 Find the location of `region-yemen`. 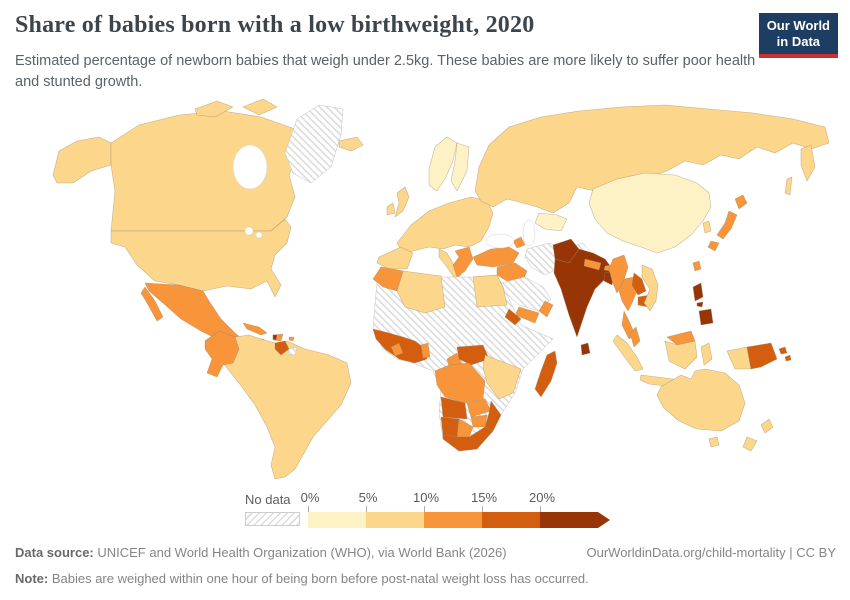

region-yemen is located at coordinates (527, 315).